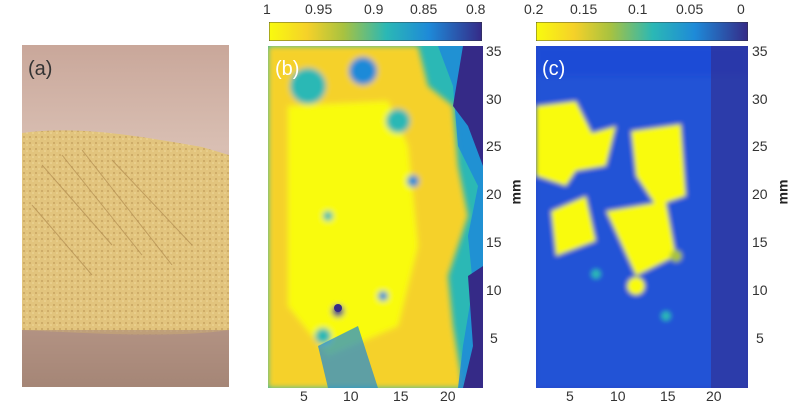  What do you see at coordinates (494, 99) in the screenshot?
I see `y-tick-b: 30` at bounding box center [494, 99].